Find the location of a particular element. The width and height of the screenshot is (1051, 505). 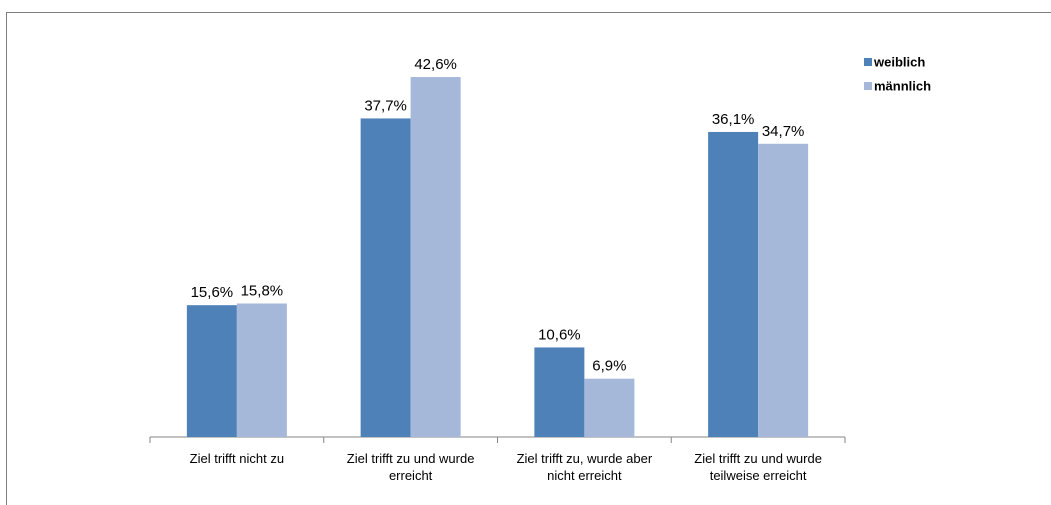

data-label: 42,6% is located at coordinates (435, 64).